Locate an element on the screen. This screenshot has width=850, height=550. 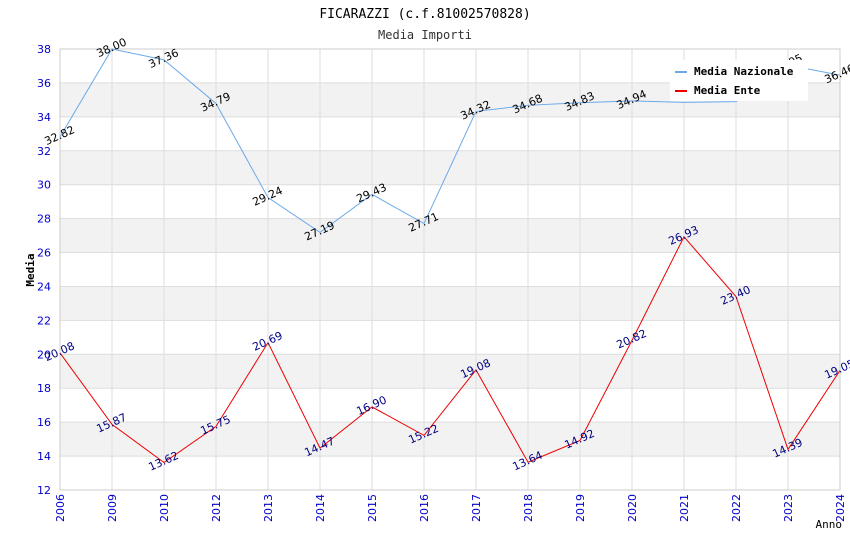
y-tick-label: 34 is located at coordinates (44, 117).